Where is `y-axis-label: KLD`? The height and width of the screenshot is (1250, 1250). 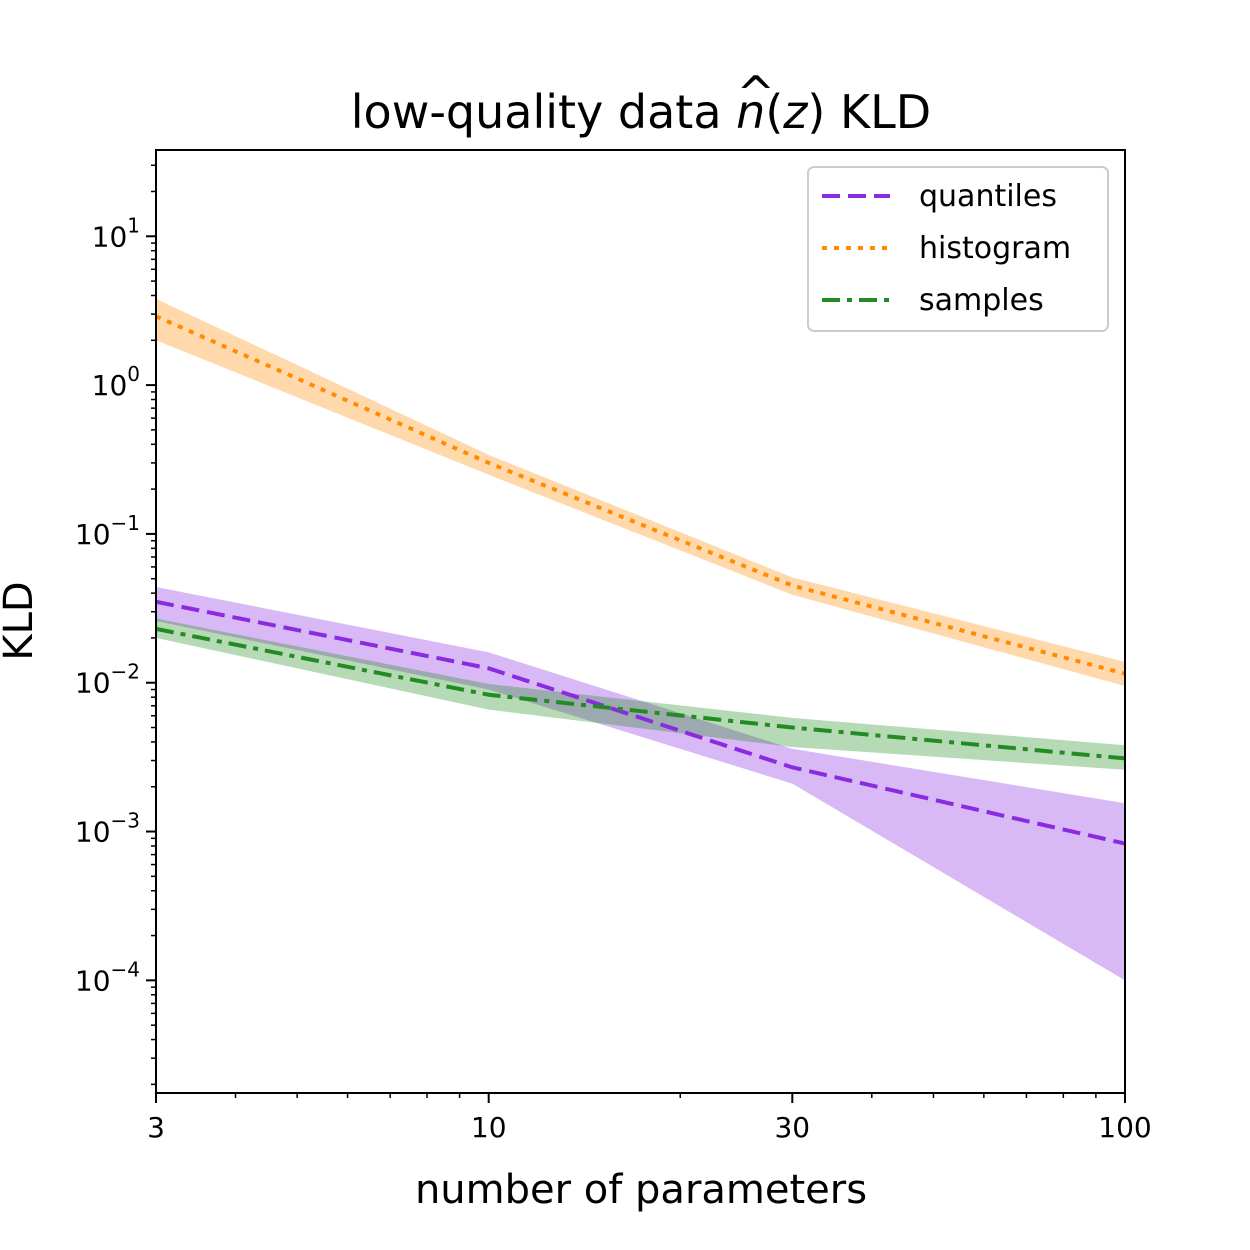 y-axis-label: KLD is located at coordinates (21, 620).